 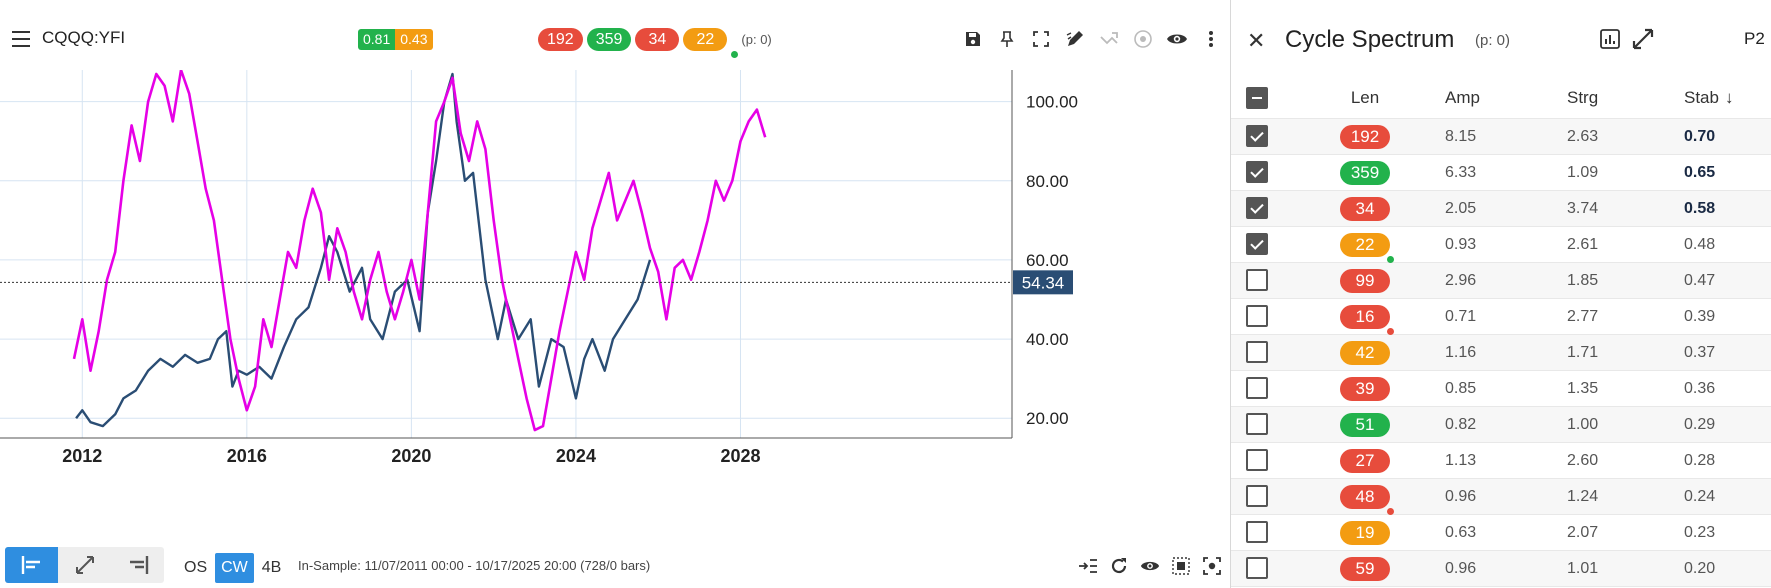 I want to click on cycle-badge: 22, so click(x=705, y=39).